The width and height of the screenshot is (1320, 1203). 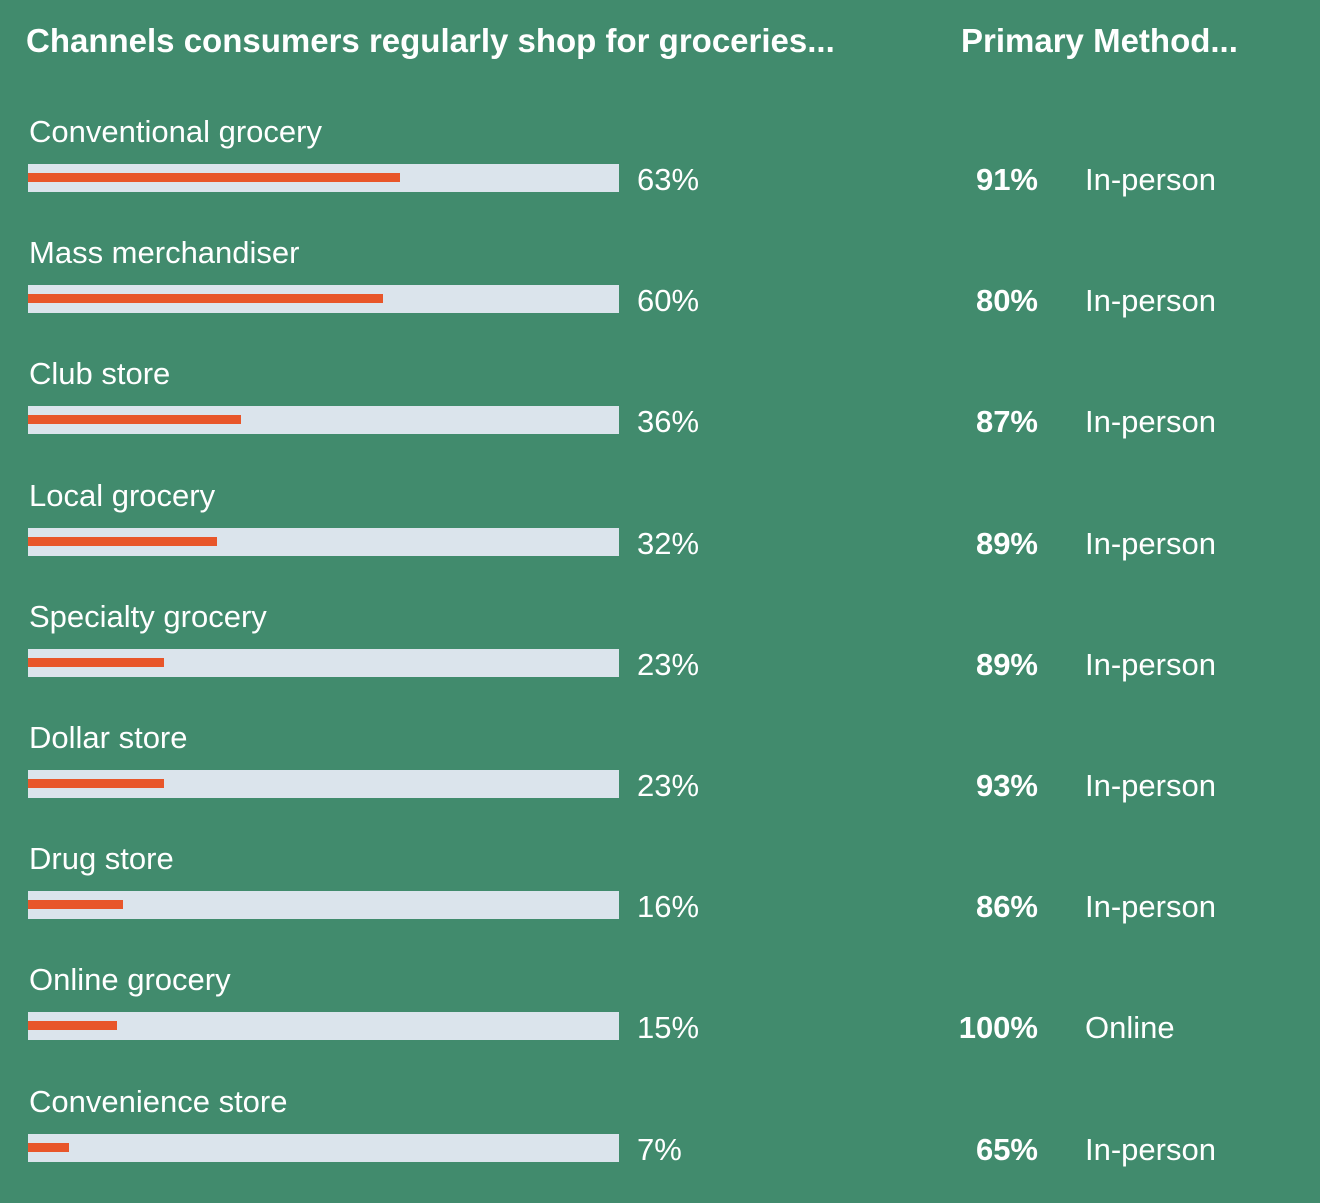 What do you see at coordinates (158, 1101) in the screenshot?
I see `category-label: Convenience store` at bounding box center [158, 1101].